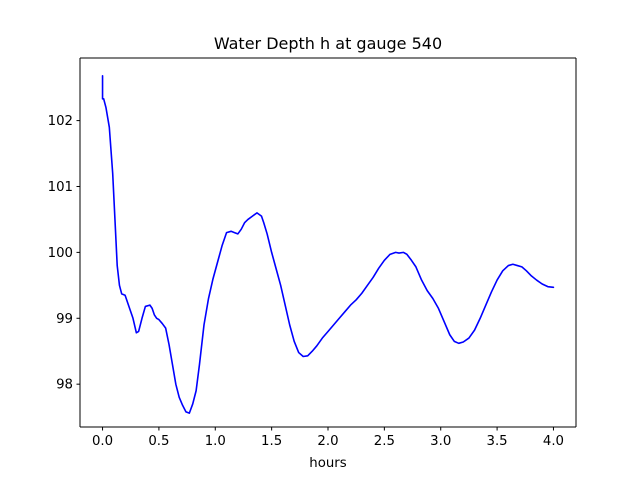 Image resolution: width=640 pixels, height=480 pixels. I want to click on x-tick-label: 3.5, so click(497, 441).